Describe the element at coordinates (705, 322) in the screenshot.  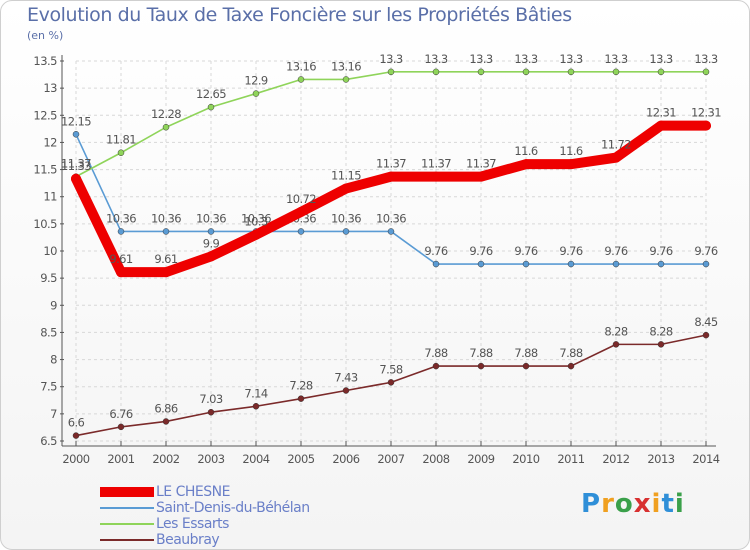
I see `data-label-beaubray: 8.45` at that location.